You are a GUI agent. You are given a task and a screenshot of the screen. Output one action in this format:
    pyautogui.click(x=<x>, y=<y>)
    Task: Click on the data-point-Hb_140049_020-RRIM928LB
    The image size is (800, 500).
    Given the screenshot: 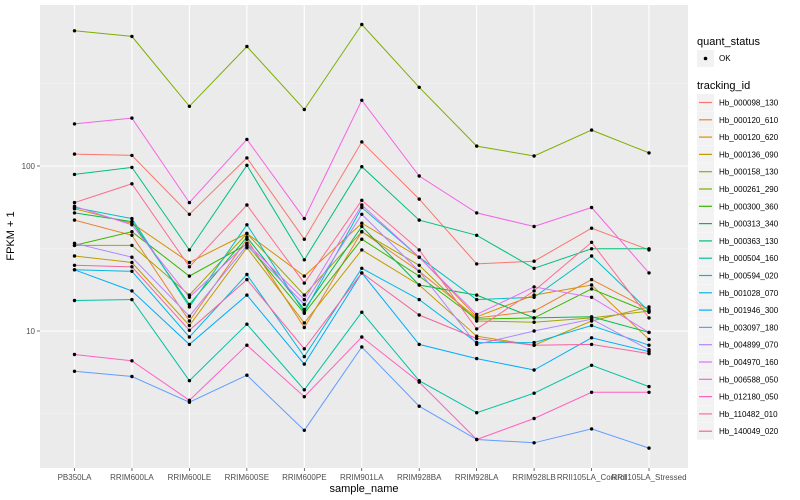 What is the action you would take?
    pyautogui.click(x=534, y=345)
    